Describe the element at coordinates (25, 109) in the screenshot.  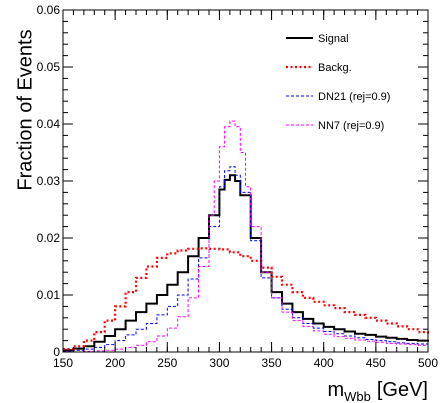
I see `y-axis-title: Fraction of Events` at that location.